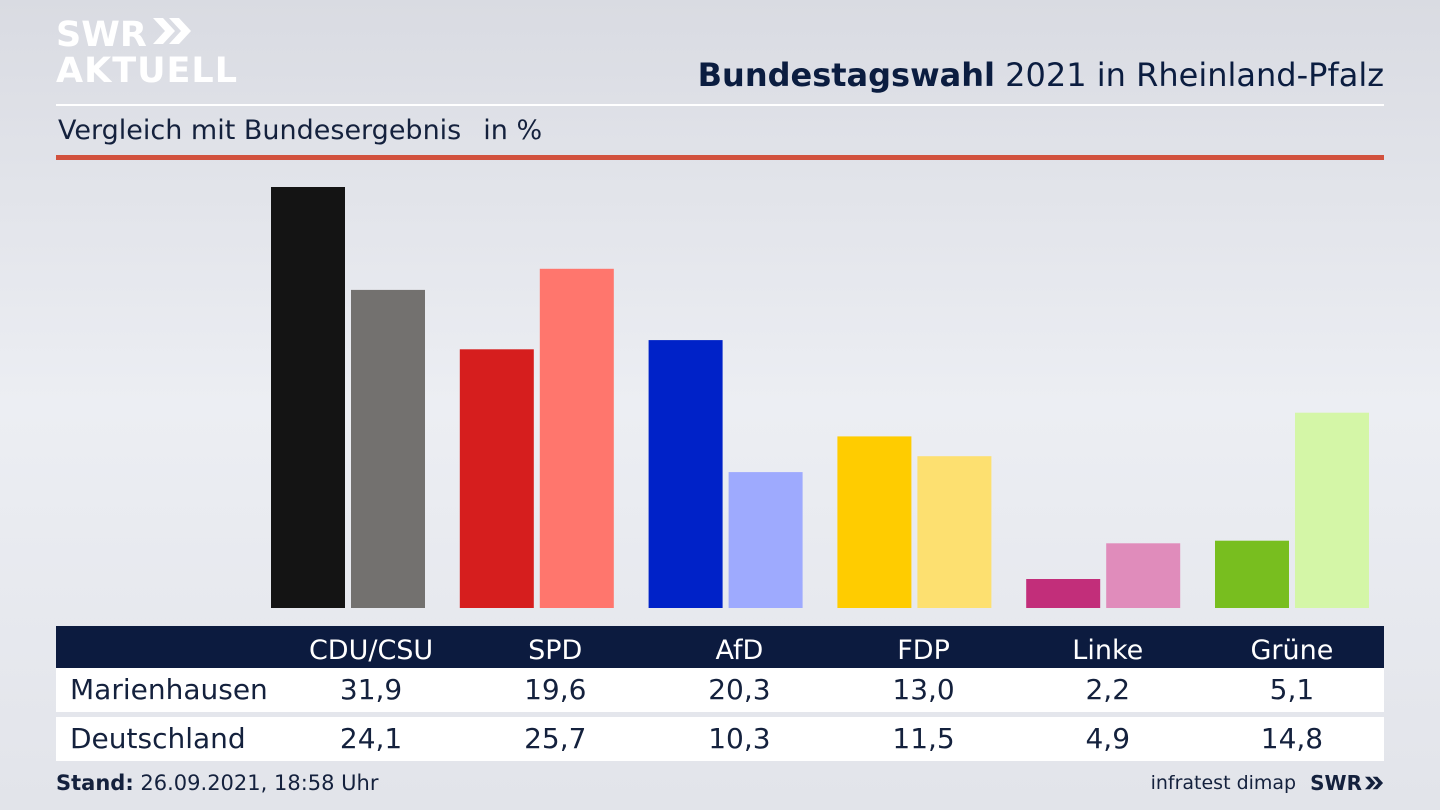 Image resolution: width=1440 pixels, height=810 pixels. Describe the element at coordinates (739, 689) in the screenshot. I see `table-cell: 20,3` at that location.